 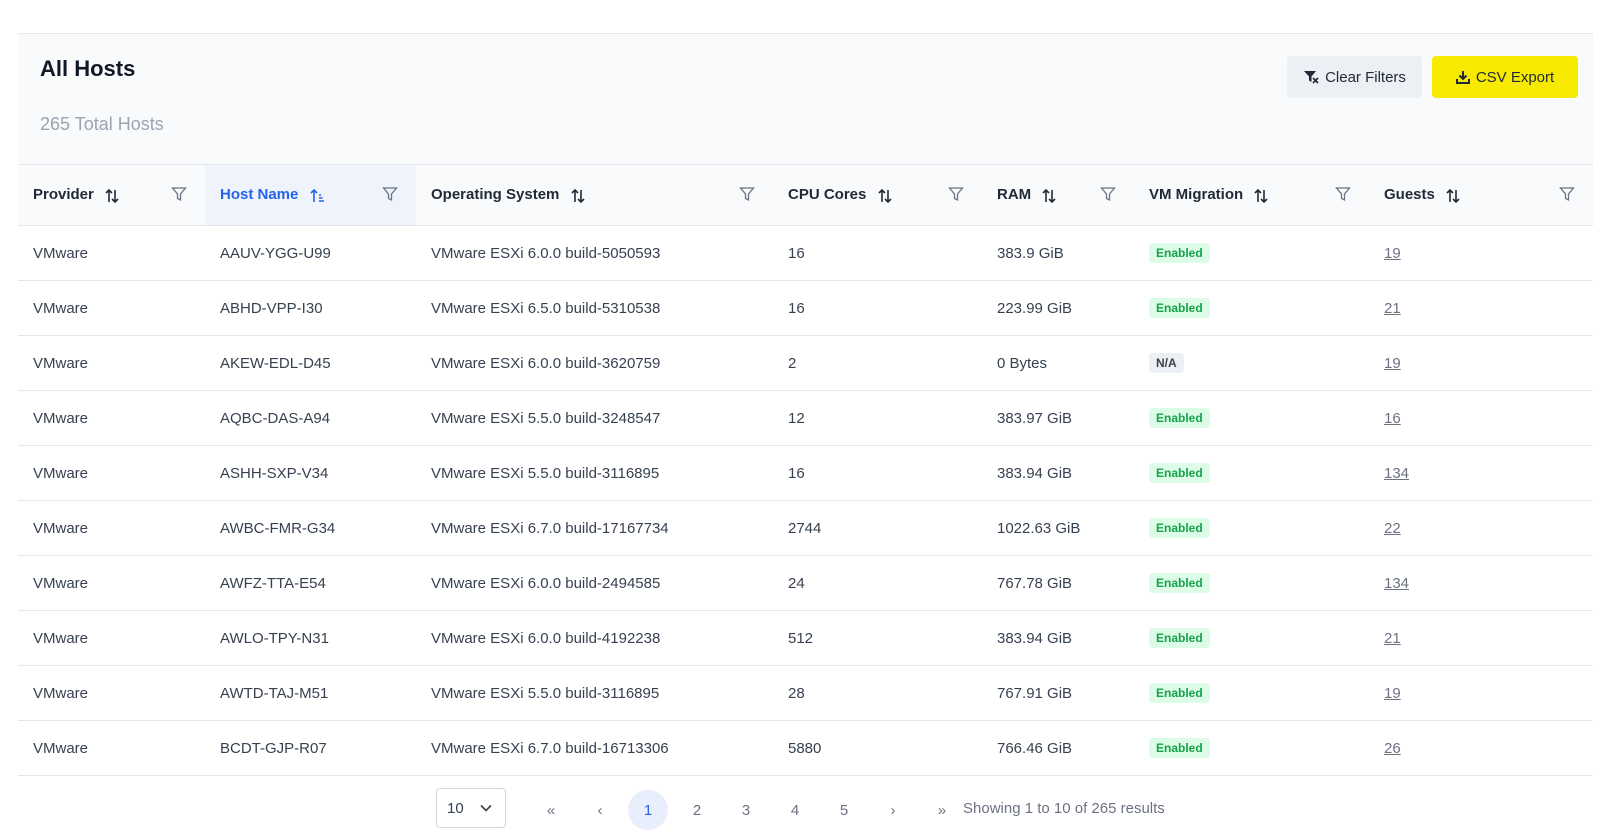 I want to click on host-name-cell: AQBC-DAS-A94, so click(x=310, y=418).